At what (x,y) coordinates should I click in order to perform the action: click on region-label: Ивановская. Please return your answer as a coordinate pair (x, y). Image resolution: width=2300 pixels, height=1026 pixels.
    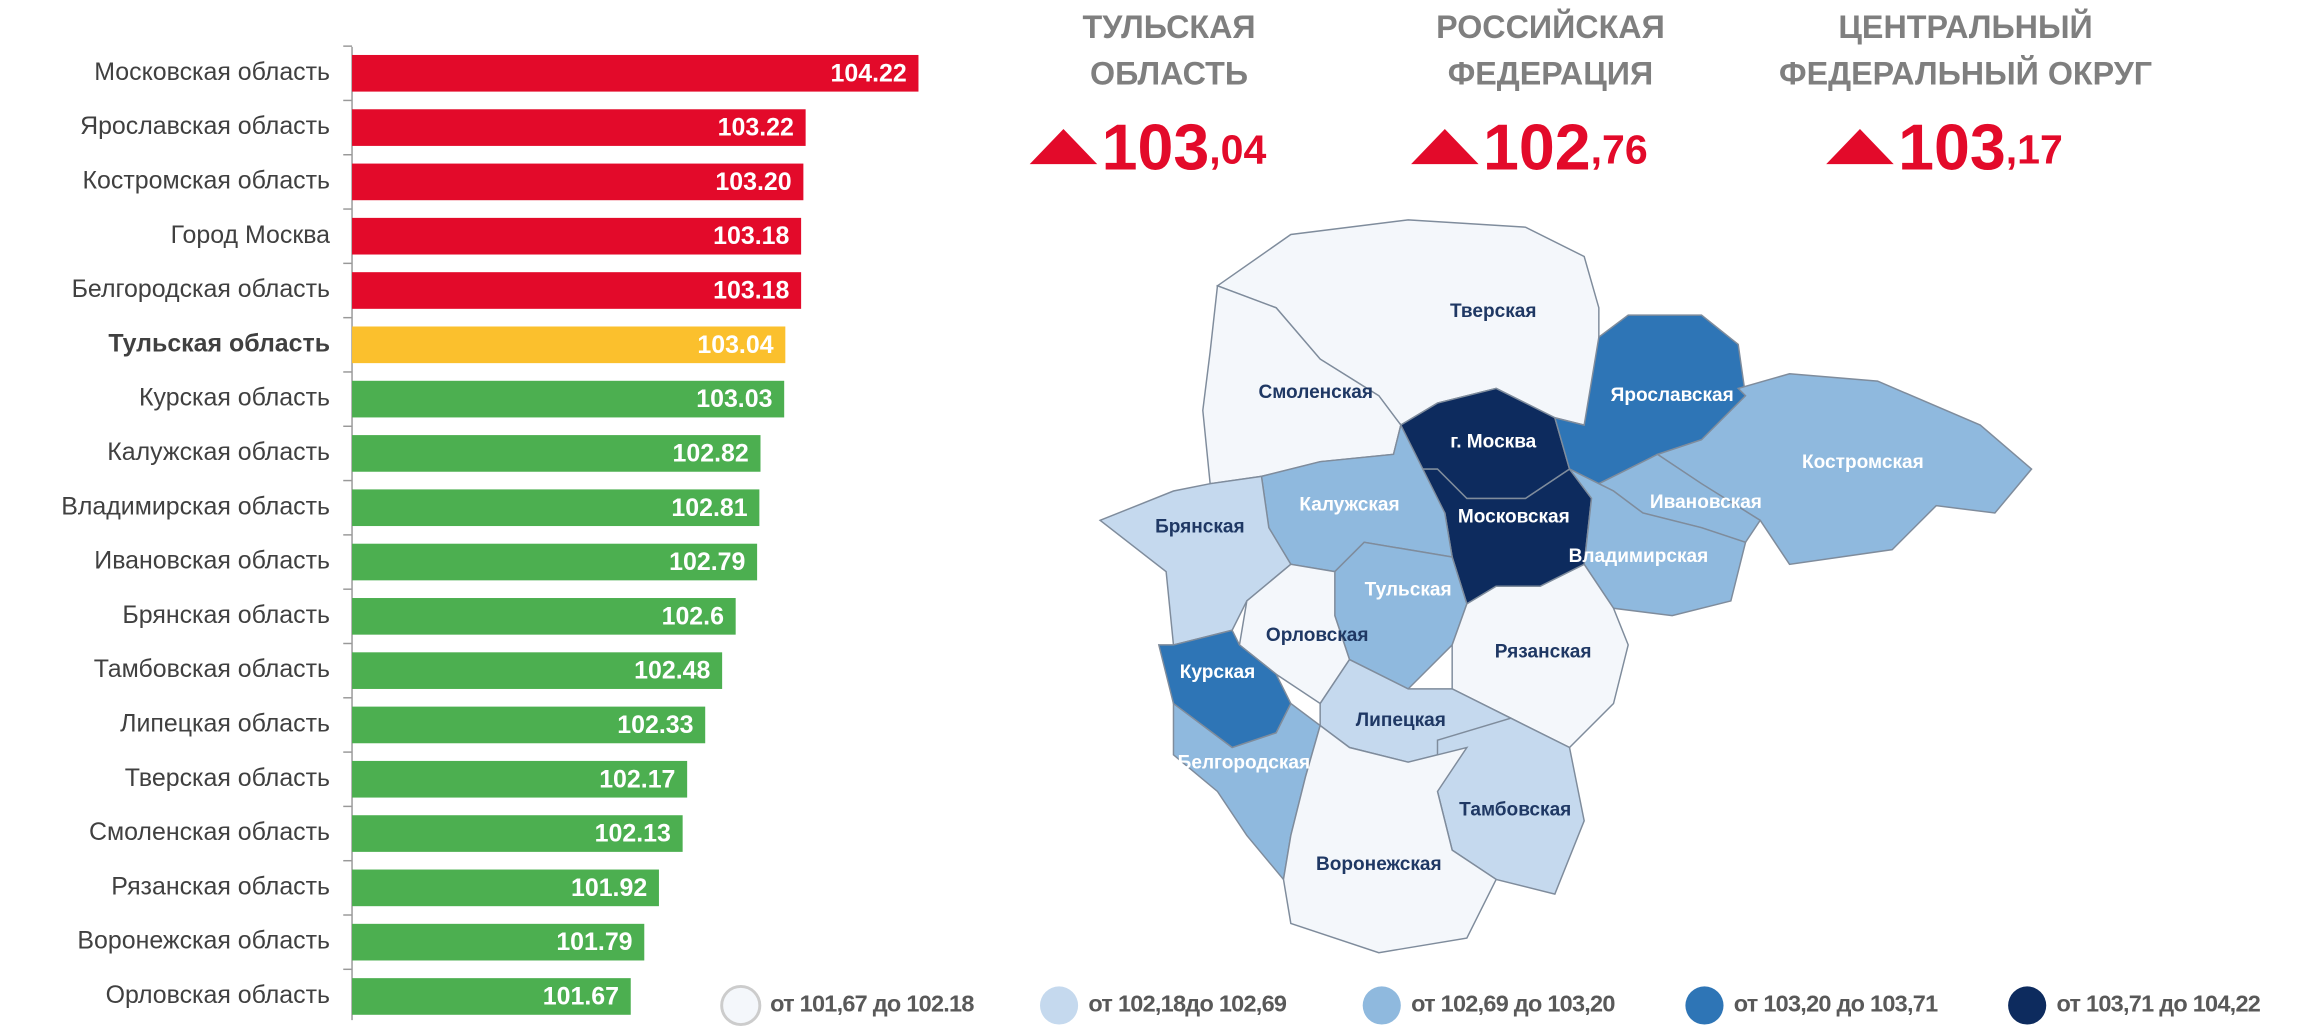
    Looking at the image, I should click on (1706, 502).